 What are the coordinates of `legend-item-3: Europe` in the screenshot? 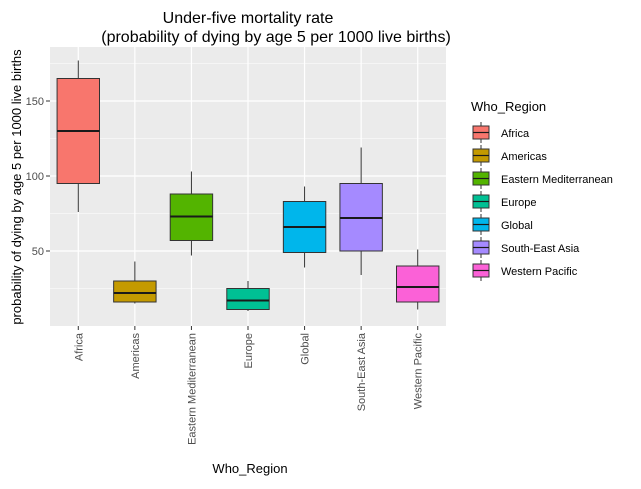 It's located at (504, 201).